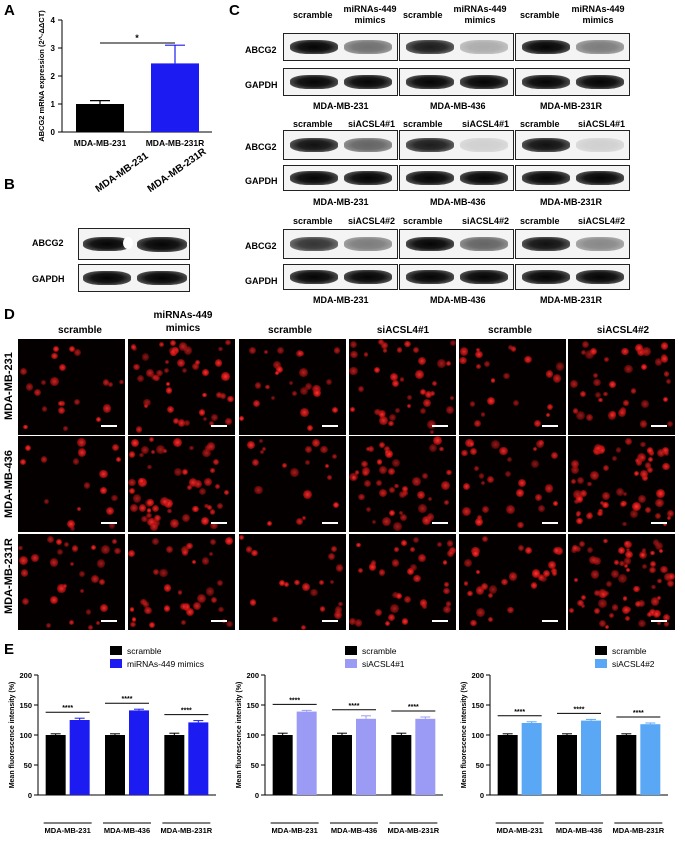  I want to click on abcg2-blot-g2-b2, so click(456, 145).